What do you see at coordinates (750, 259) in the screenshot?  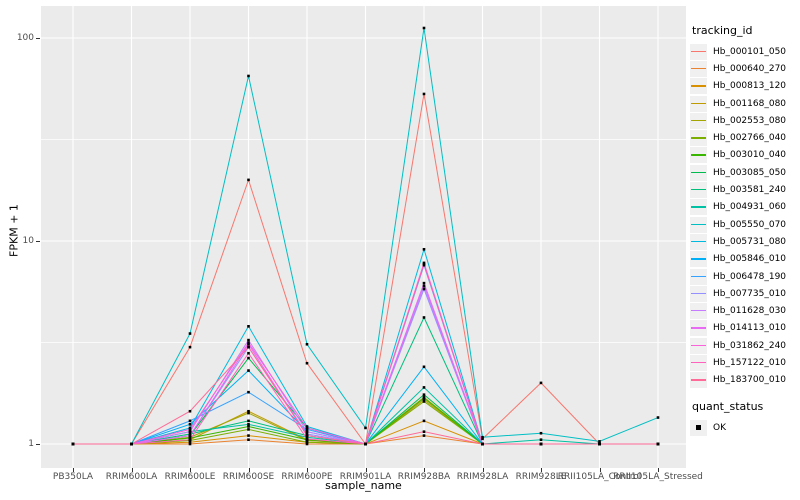 I see `legend-label: Hb_005846_010` at bounding box center [750, 259].